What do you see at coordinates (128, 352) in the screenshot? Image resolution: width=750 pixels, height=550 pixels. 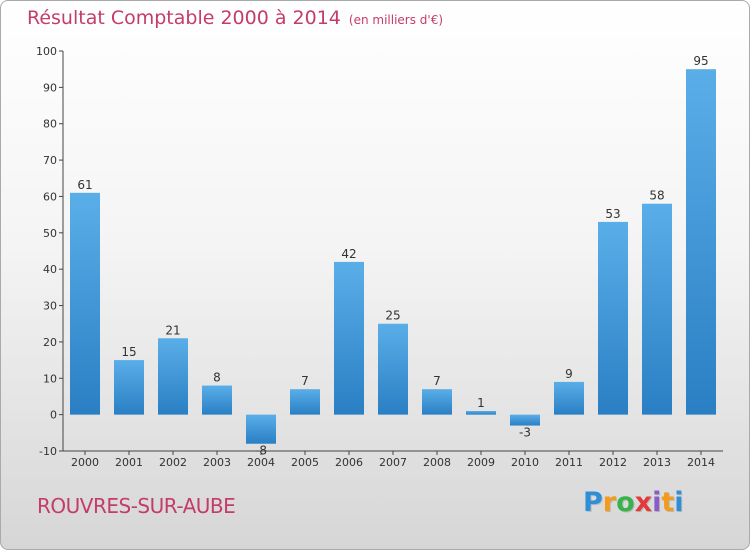 I see `bar-value-label: 15` at bounding box center [128, 352].